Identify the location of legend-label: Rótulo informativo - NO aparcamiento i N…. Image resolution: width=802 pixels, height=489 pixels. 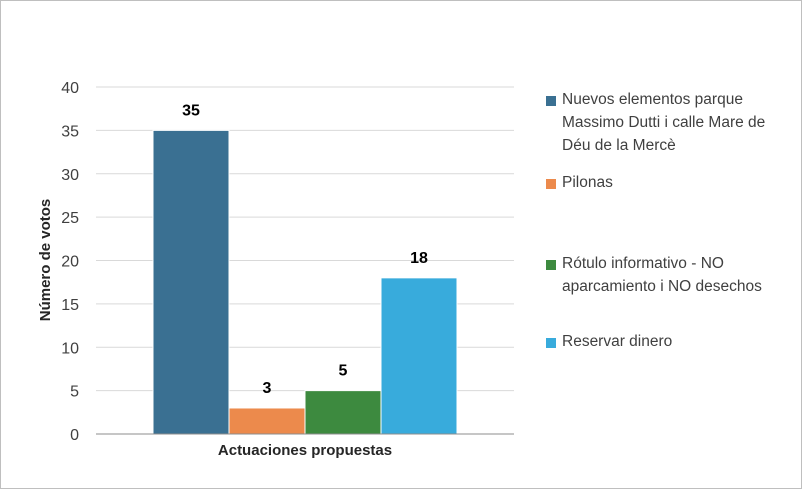
(662, 275).